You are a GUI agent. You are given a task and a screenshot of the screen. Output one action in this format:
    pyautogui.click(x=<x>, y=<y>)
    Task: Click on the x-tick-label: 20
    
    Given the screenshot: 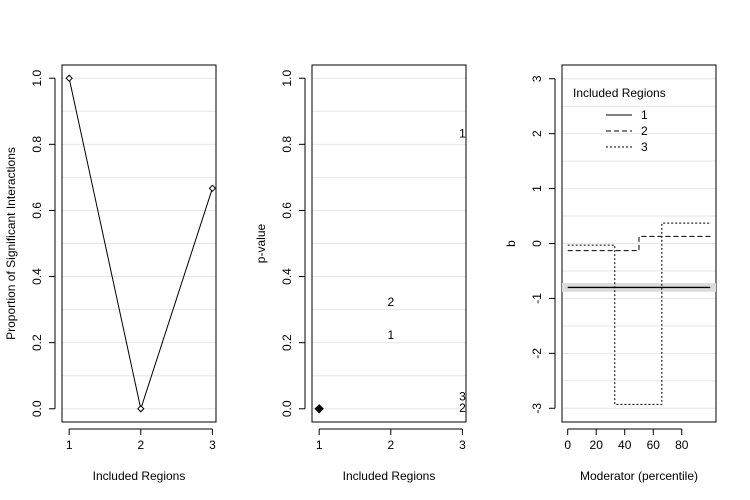 What is the action you would take?
    pyautogui.click(x=597, y=445)
    